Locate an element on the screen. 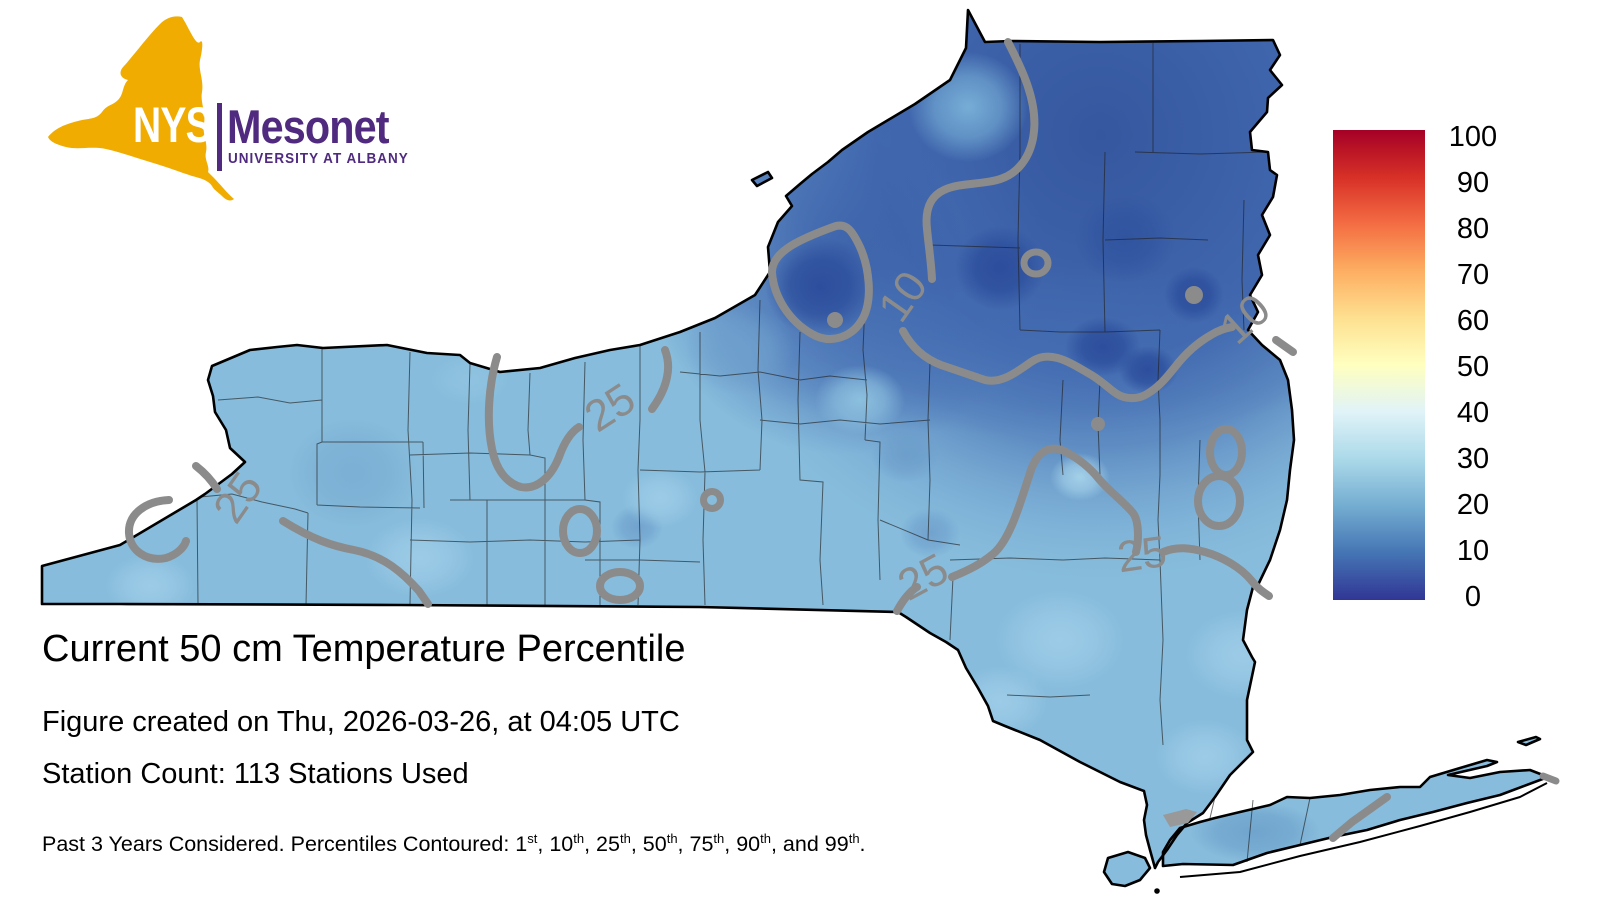 The image size is (1600, 900). logo-university-text: UNIVERSITY AT ALBANY is located at coordinates (318, 159).